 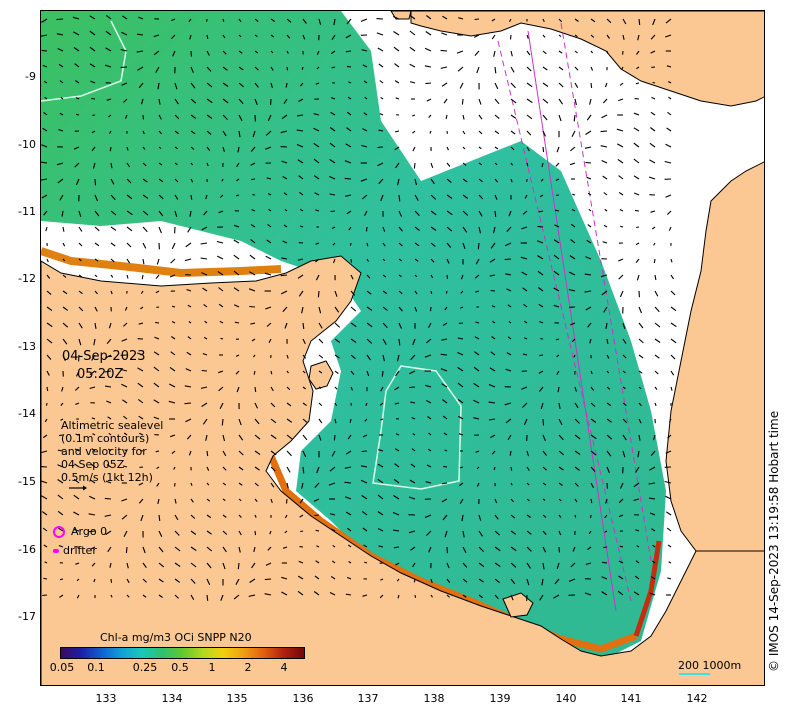 I want to click on lat-label: -14, so click(x=27, y=413).